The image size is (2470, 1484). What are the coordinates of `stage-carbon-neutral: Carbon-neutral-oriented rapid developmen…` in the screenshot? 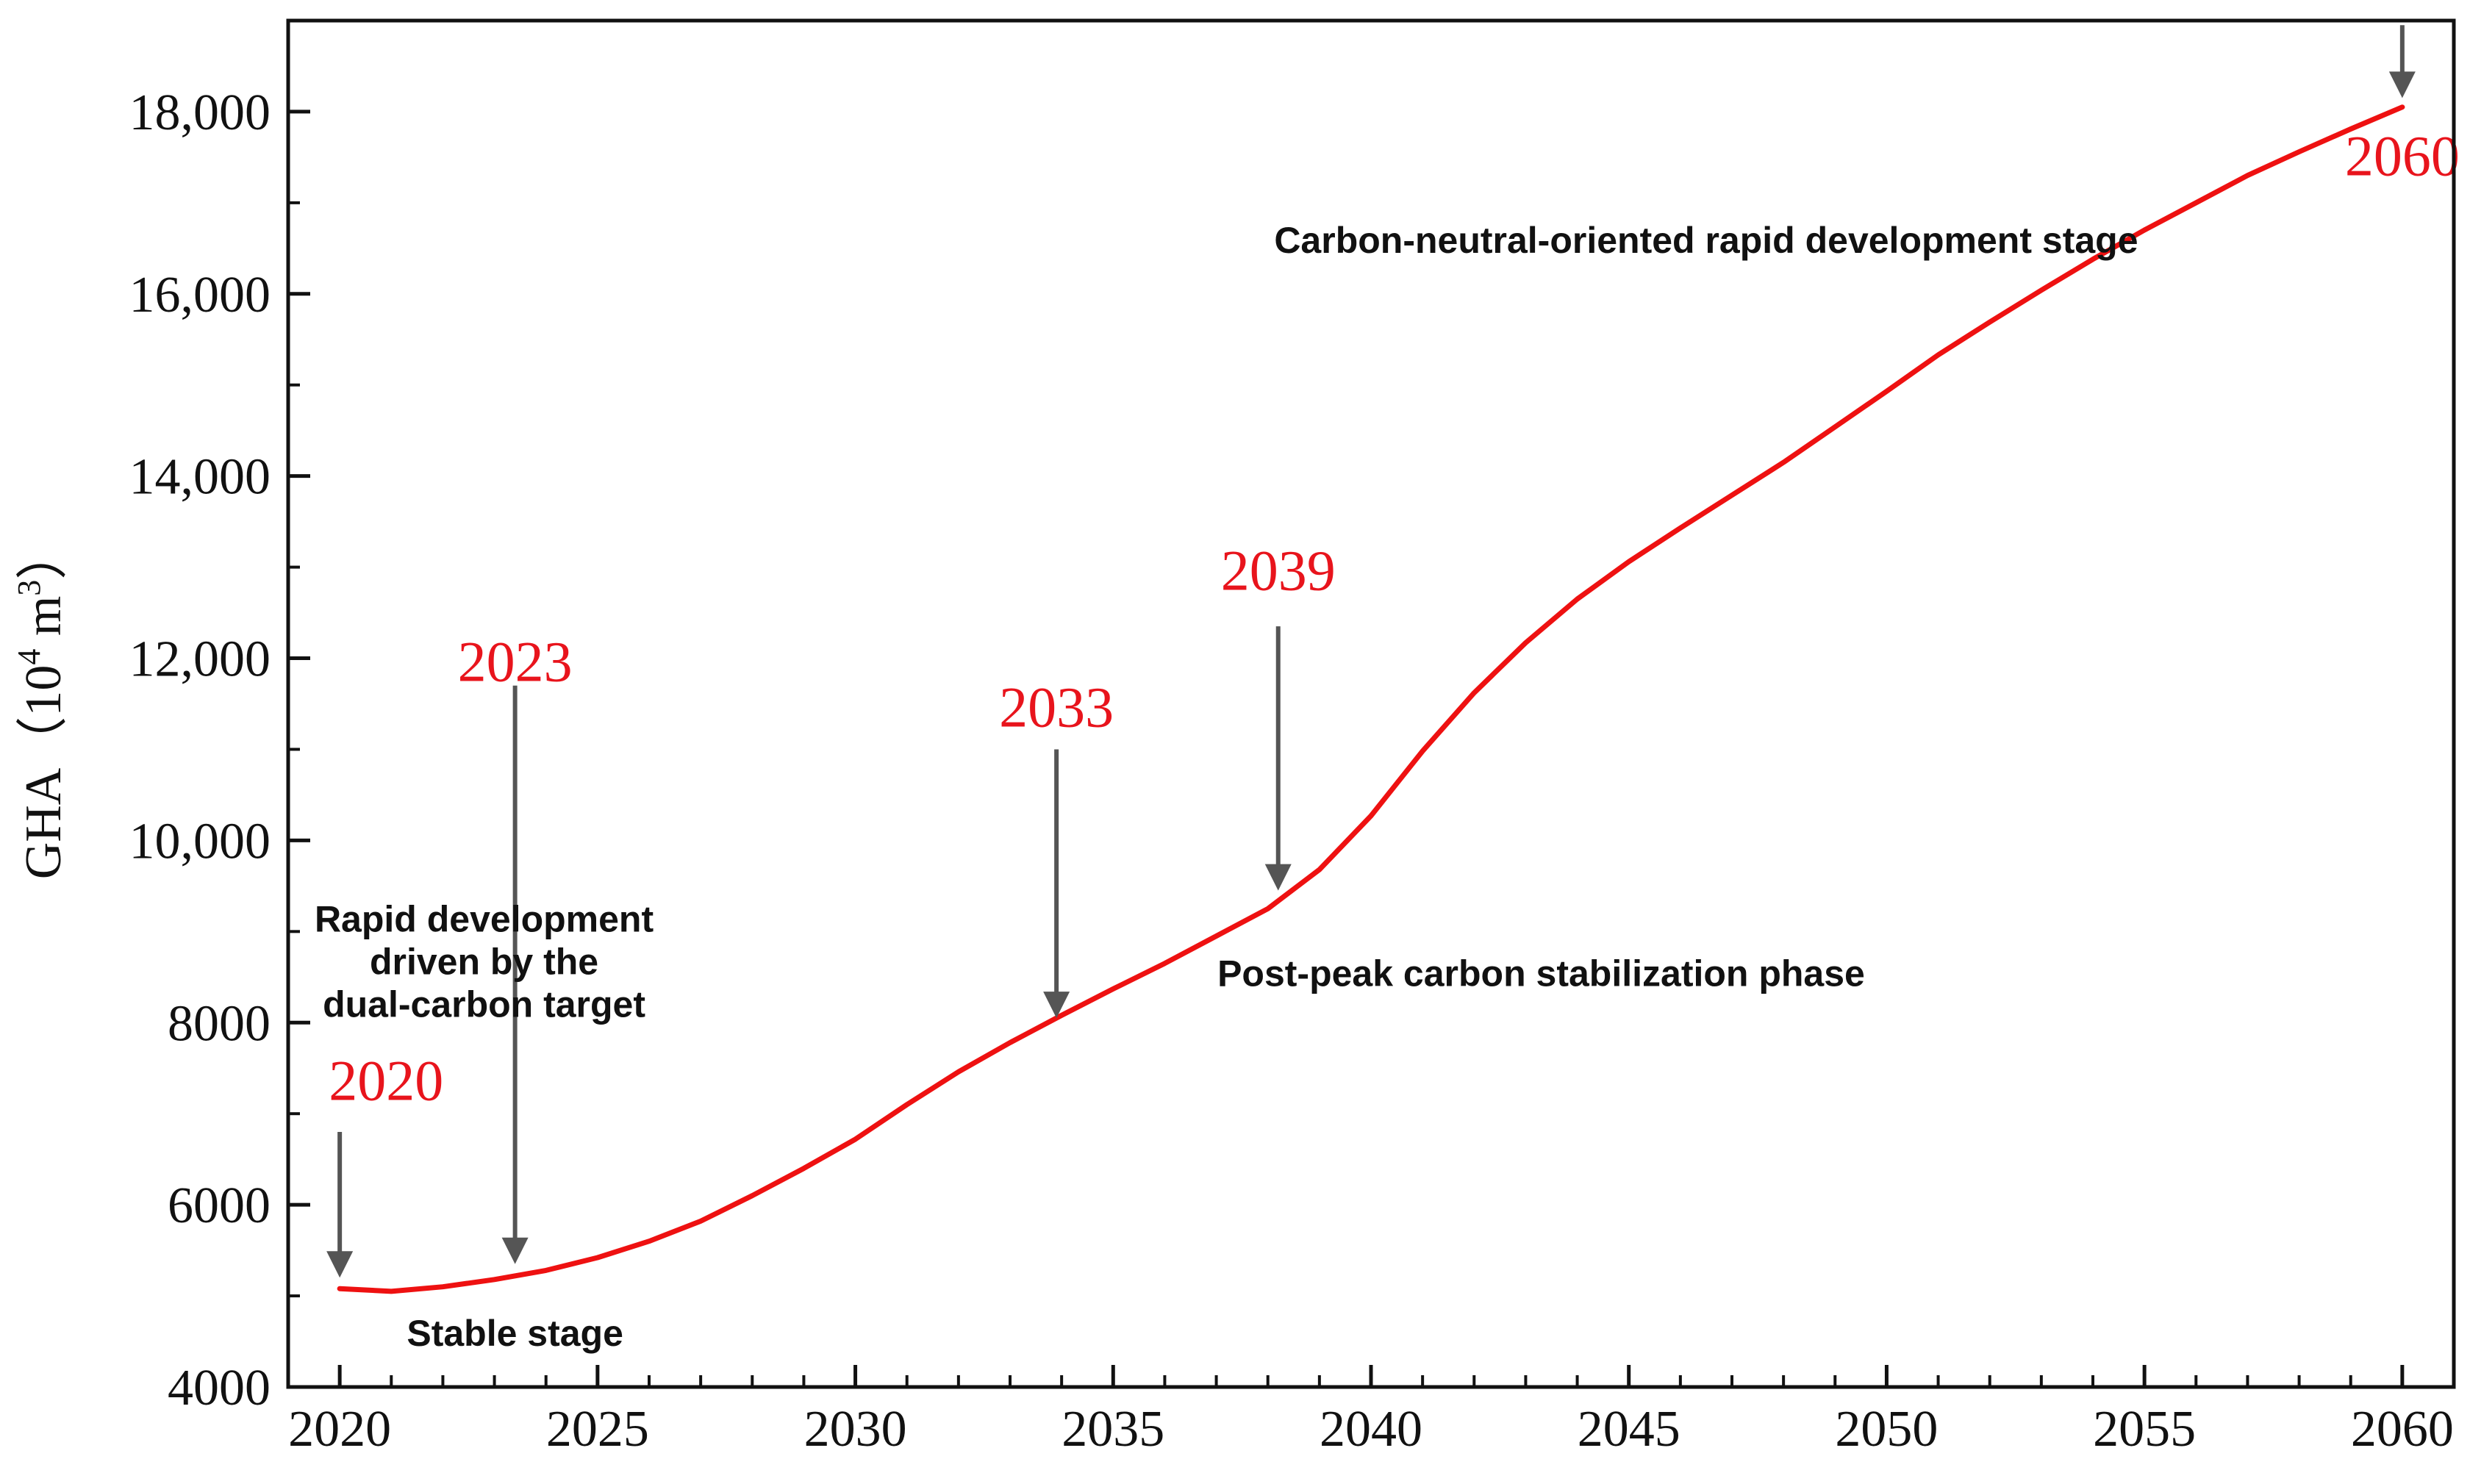 It's located at (1706, 241).